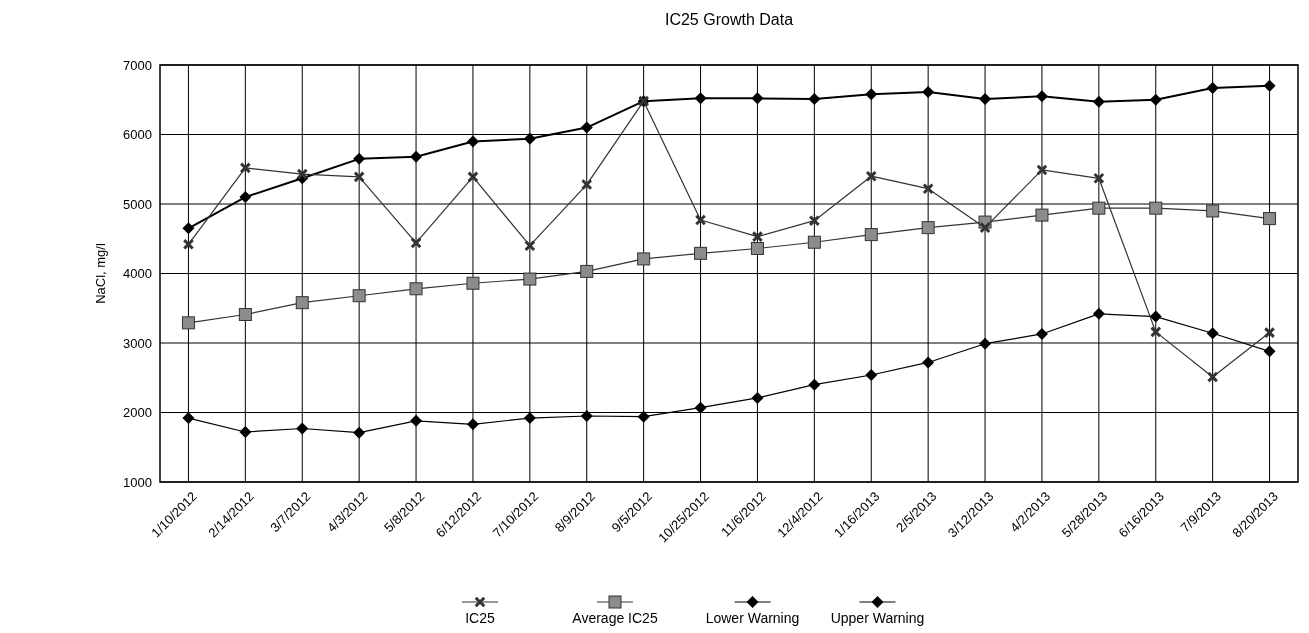  What do you see at coordinates (615, 618) in the screenshot?
I see `legend-label: Average IC25` at bounding box center [615, 618].